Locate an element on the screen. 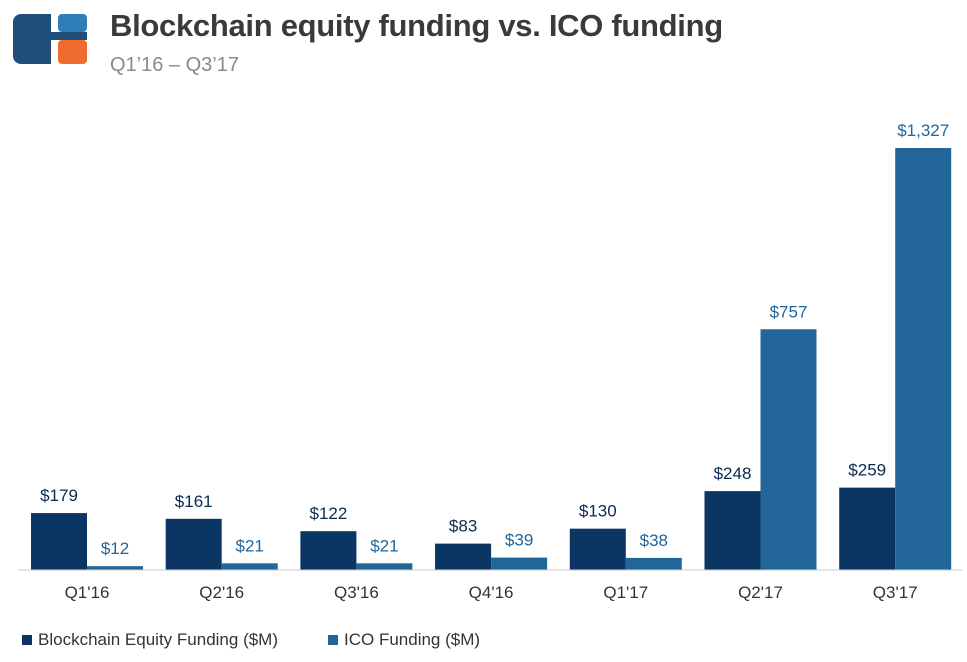  data-label-ico: $757 is located at coordinates (789, 311).